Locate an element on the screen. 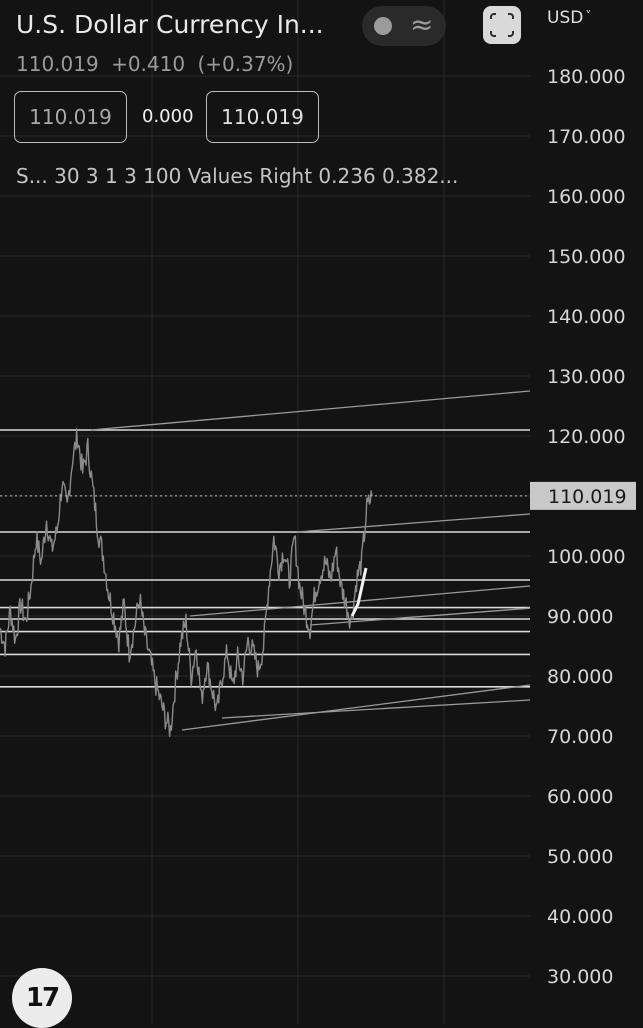 This screenshot has height=1028, width=643. quote-line: 110.019 +0.410 (+0.37%) is located at coordinates (157, 64).